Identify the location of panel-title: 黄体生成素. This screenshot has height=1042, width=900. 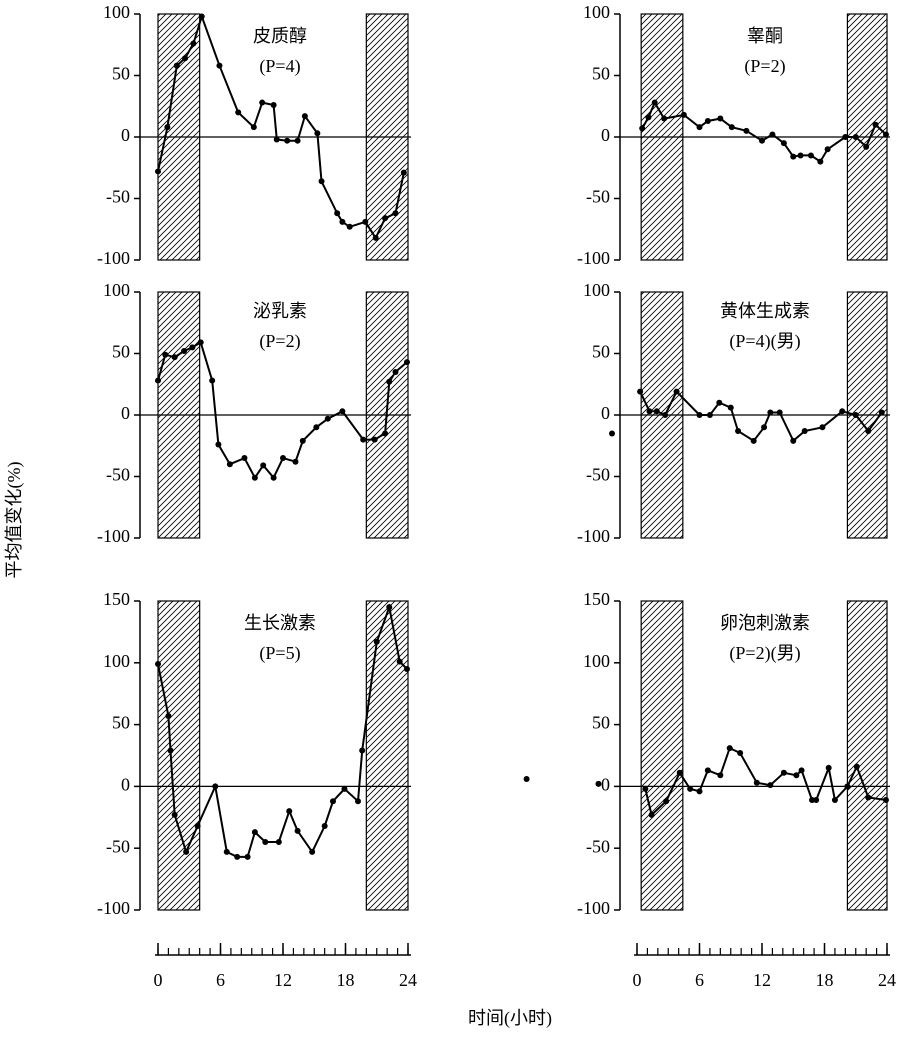
(765, 311).